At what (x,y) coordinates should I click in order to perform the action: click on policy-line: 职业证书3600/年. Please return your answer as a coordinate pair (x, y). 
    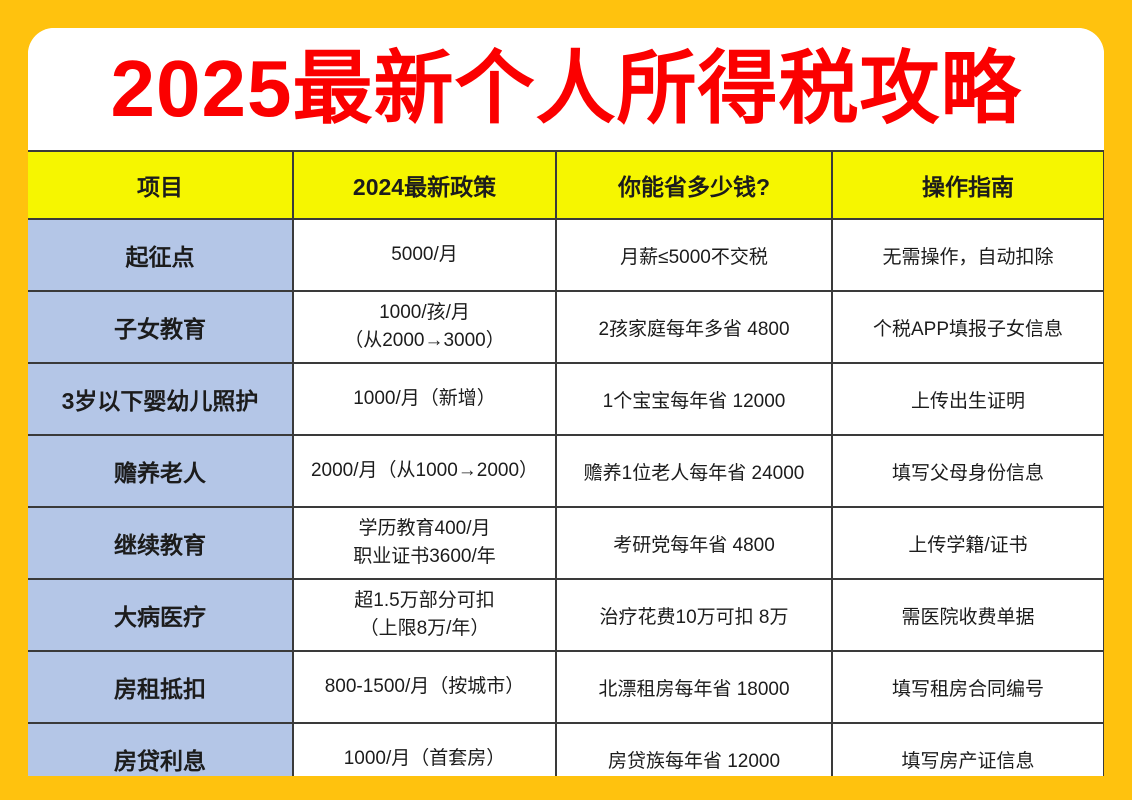
    Looking at the image, I should click on (424, 556).